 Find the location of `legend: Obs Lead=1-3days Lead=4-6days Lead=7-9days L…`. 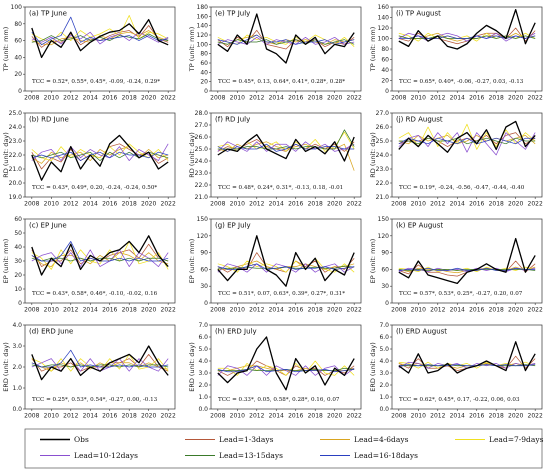

legend: Obs Lead=1-3days Lead=4-6days Lead=7-9days L… is located at coordinates (284, 448).